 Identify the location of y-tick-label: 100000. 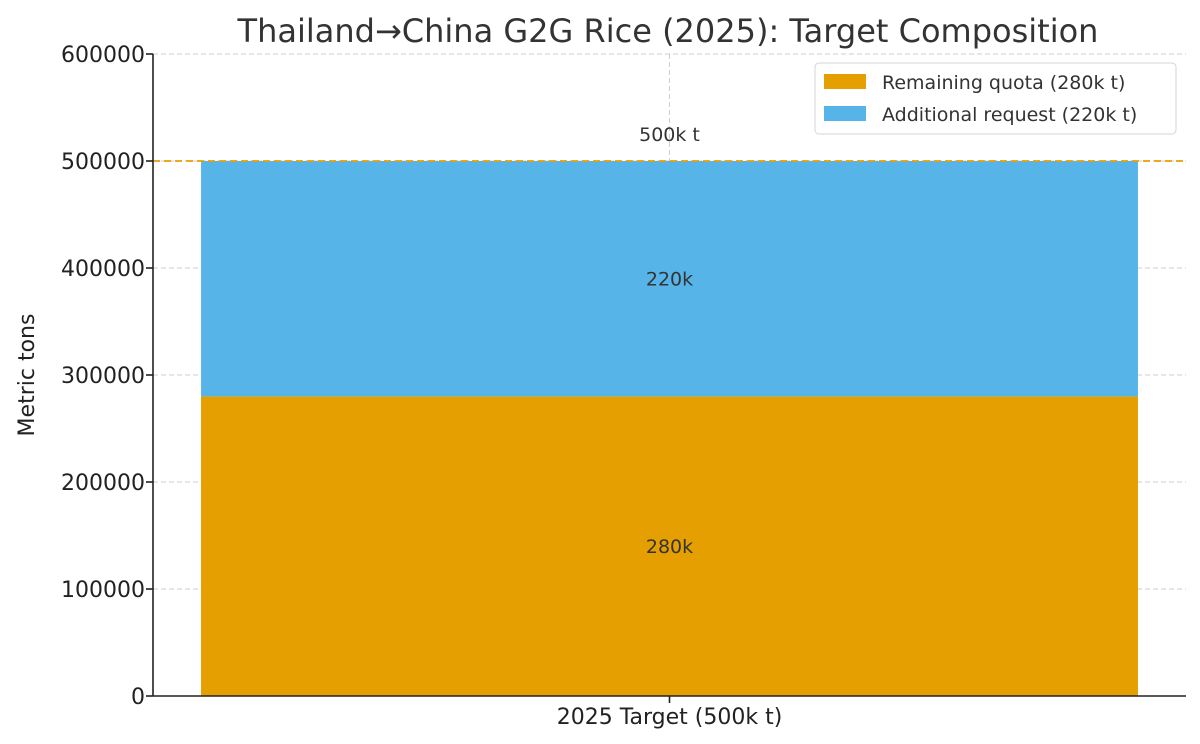
(103, 590).